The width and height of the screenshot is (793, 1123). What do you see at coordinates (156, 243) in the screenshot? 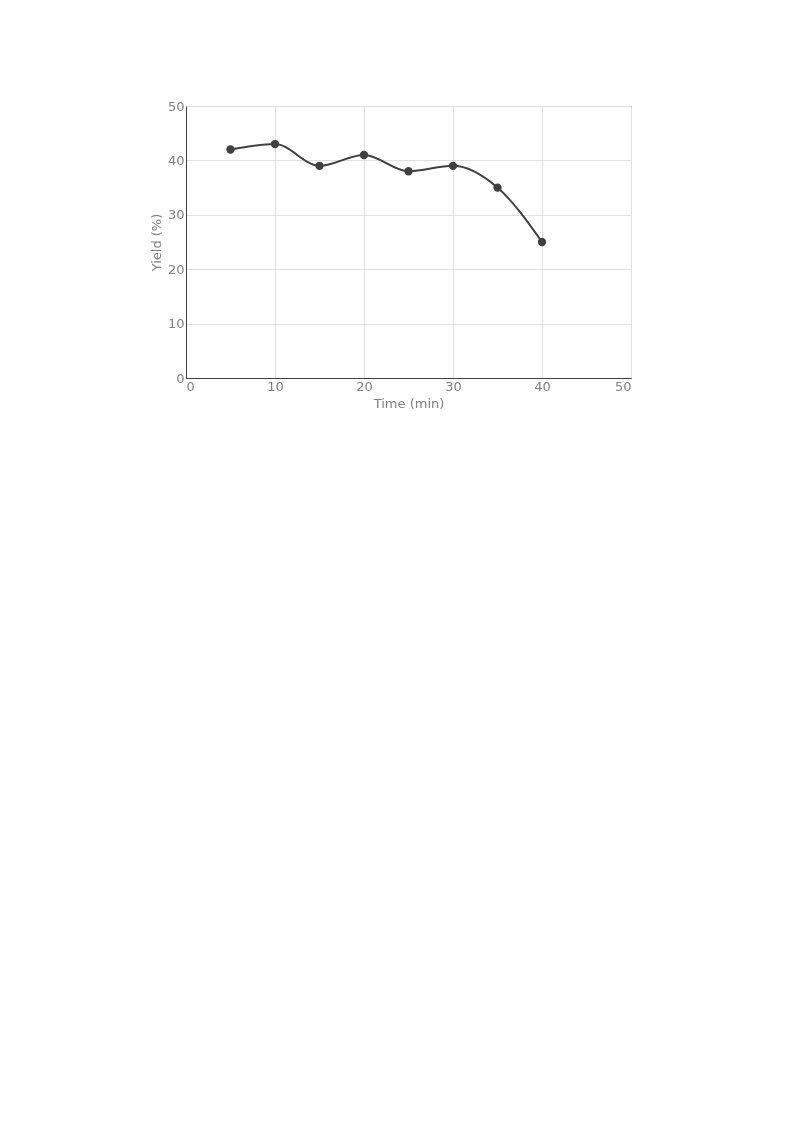
I see `y-axis-title: Yield (%)` at bounding box center [156, 243].